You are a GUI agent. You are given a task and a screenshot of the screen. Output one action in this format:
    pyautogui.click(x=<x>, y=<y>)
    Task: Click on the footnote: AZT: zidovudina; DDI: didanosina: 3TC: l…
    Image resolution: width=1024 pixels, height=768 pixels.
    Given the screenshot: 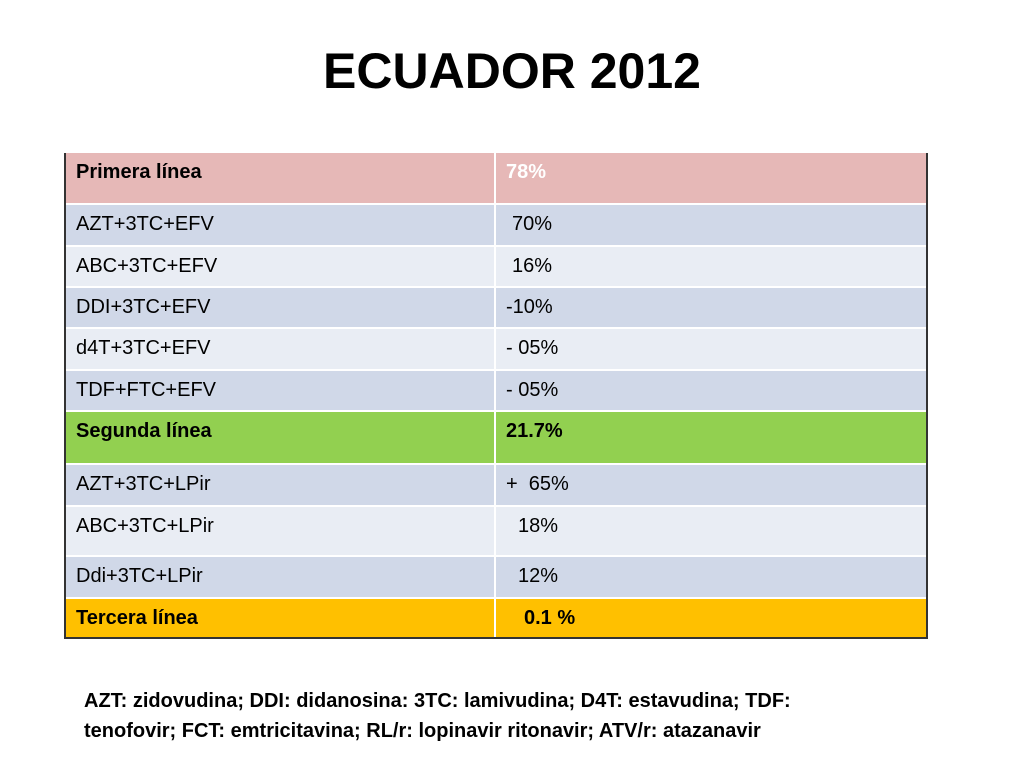 What is the action you would take?
    pyautogui.click(x=437, y=716)
    